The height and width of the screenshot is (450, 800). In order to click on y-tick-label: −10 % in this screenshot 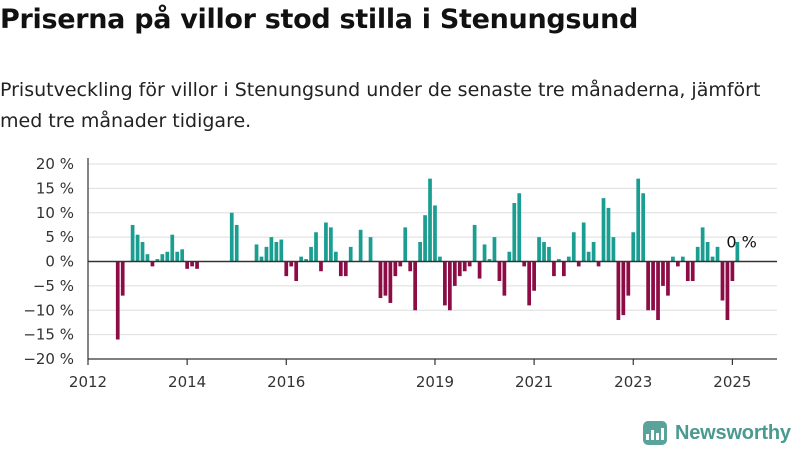, I will do `click(48, 310)`.